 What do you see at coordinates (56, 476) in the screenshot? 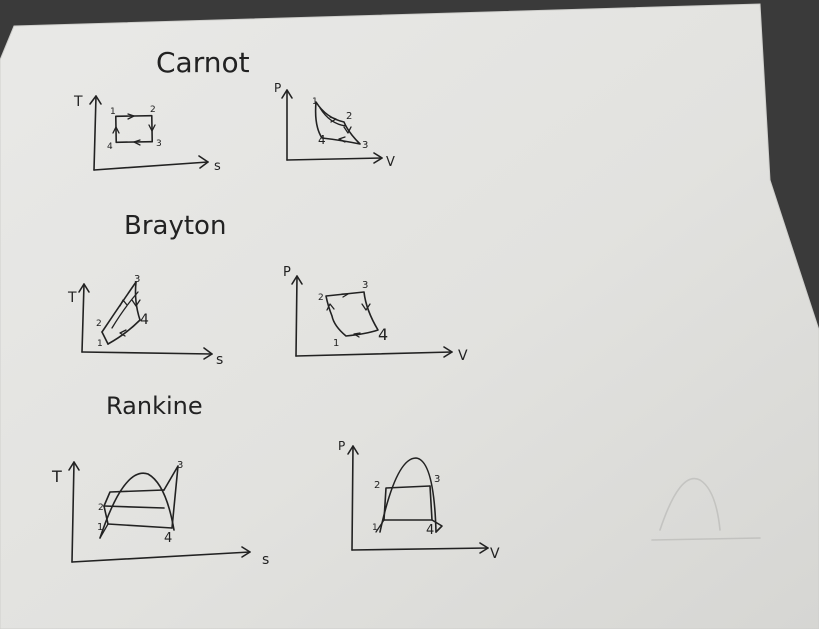
I see `rankine-ts-y-label: T` at bounding box center [56, 476].